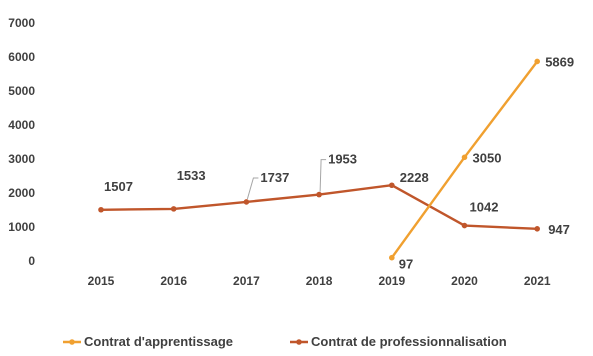 The height and width of the screenshot is (356, 593). I want to click on y-tick-label: 5000, so click(21, 91).